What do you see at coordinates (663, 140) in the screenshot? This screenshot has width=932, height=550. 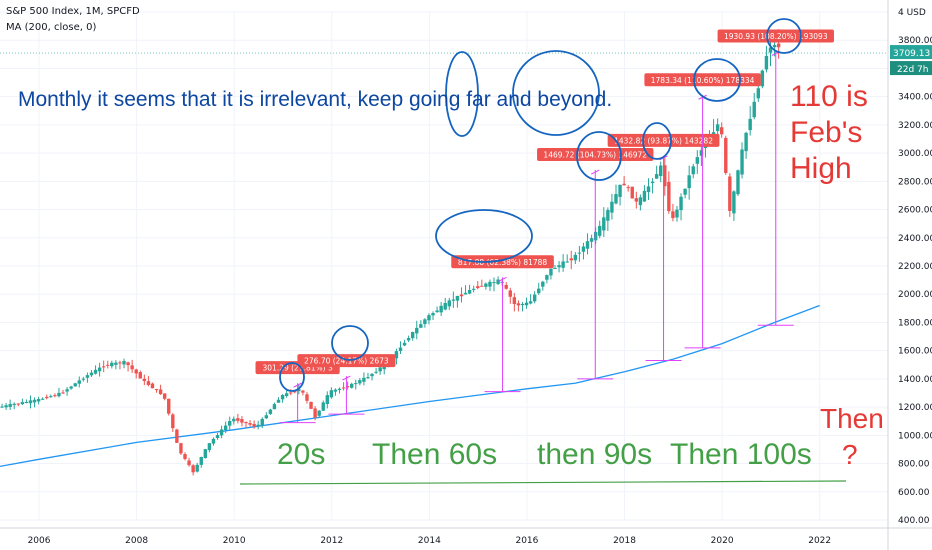 I see `measure-label: 1432.82 (93.87%) 143282` at bounding box center [663, 140].